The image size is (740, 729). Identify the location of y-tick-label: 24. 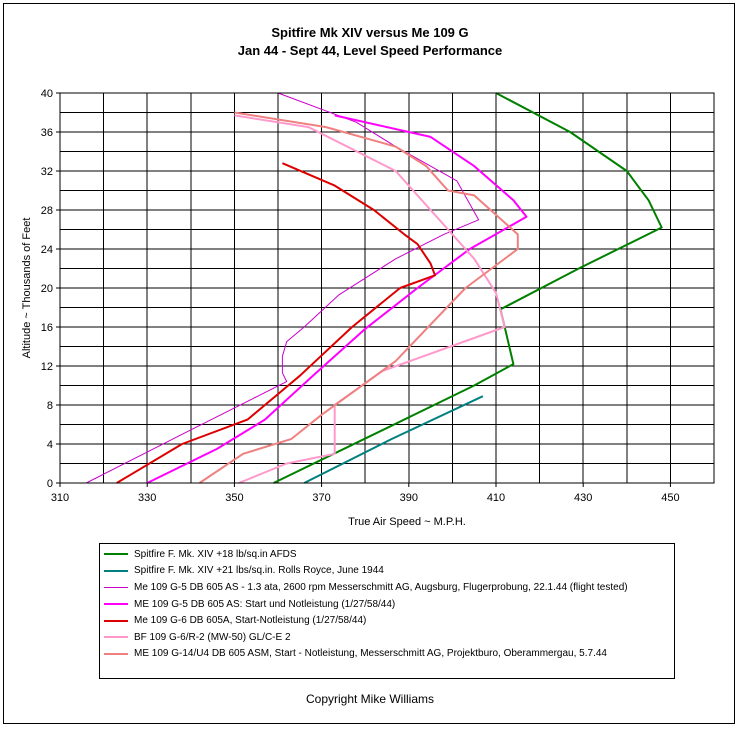
(47, 250).